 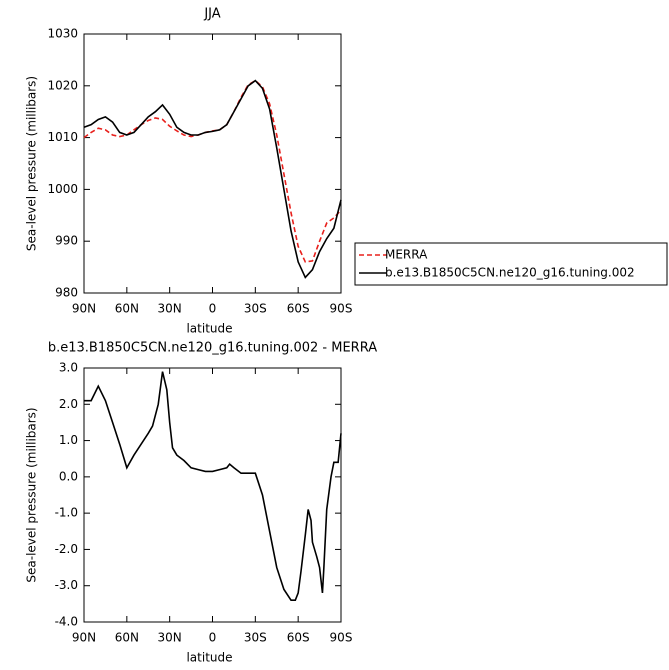 What do you see at coordinates (62, 189) in the screenshot?
I see `y-tick-label: 1000` at bounding box center [62, 189].